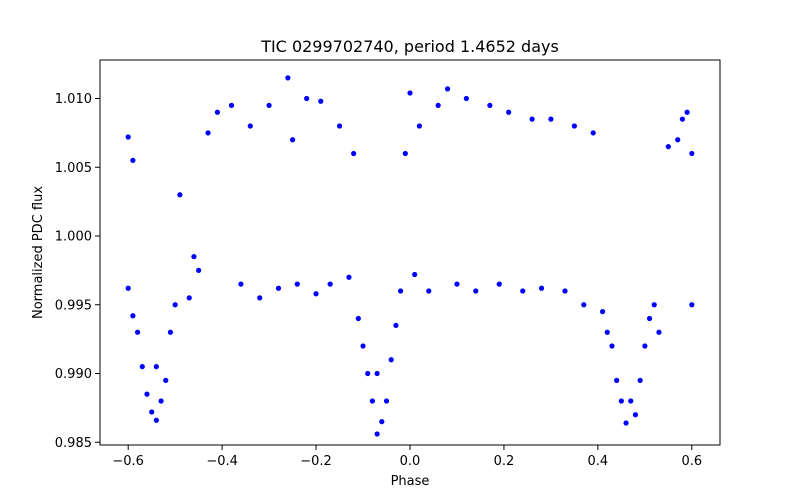 The image size is (800, 504). Describe the element at coordinates (73, 237) in the screenshot. I see `y-tick-label: 1.000` at that location.